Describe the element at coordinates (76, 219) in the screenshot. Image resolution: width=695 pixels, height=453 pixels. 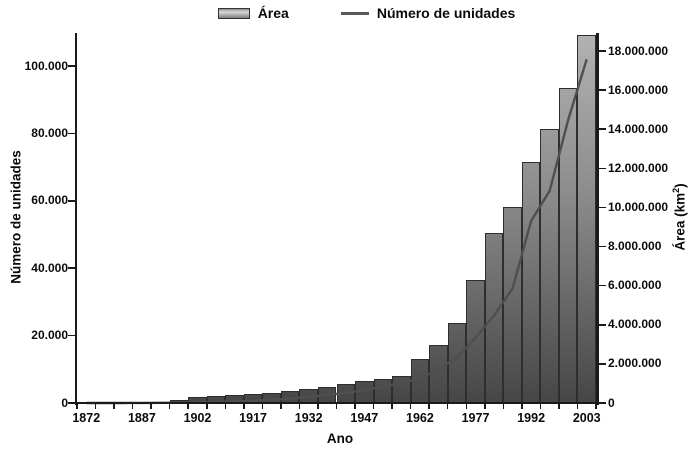
I see `axis-line-left` at that location.